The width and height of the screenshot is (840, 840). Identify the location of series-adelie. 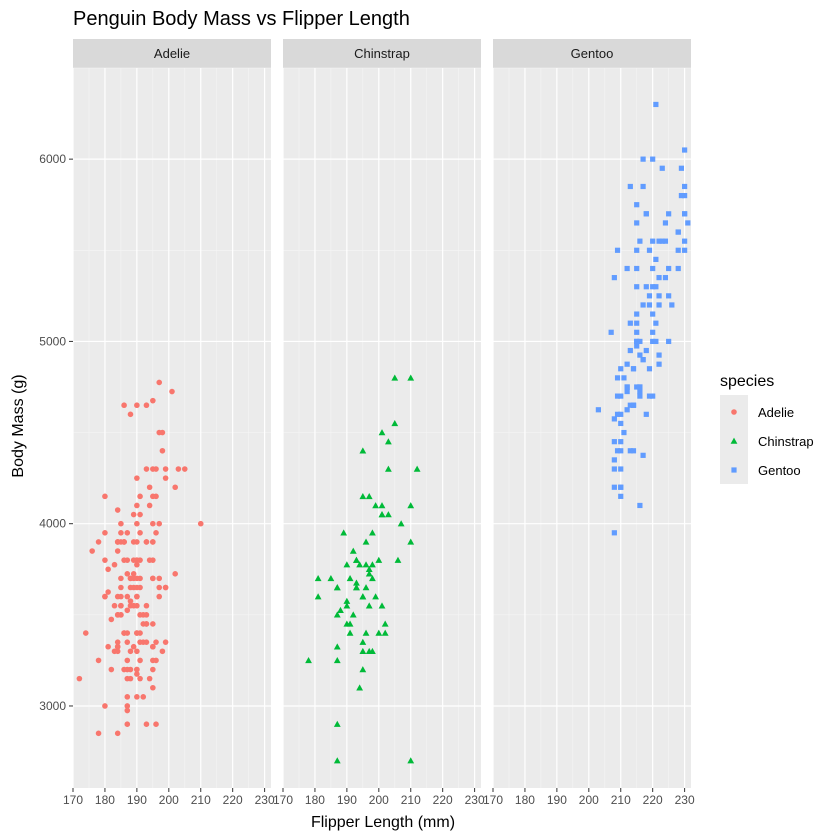
(140, 558).